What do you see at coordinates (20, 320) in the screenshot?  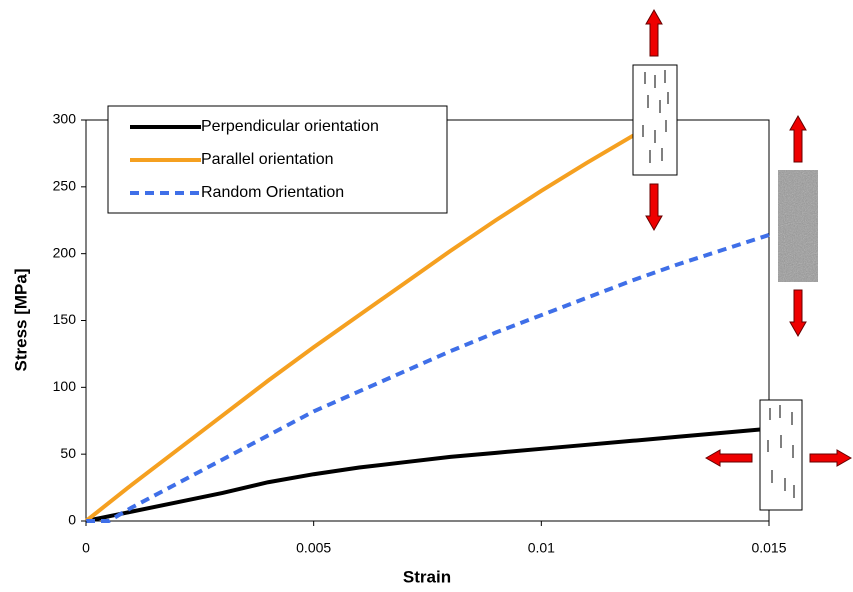 I see `y-axis-title: Stress [MPa]` at bounding box center [20, 320].